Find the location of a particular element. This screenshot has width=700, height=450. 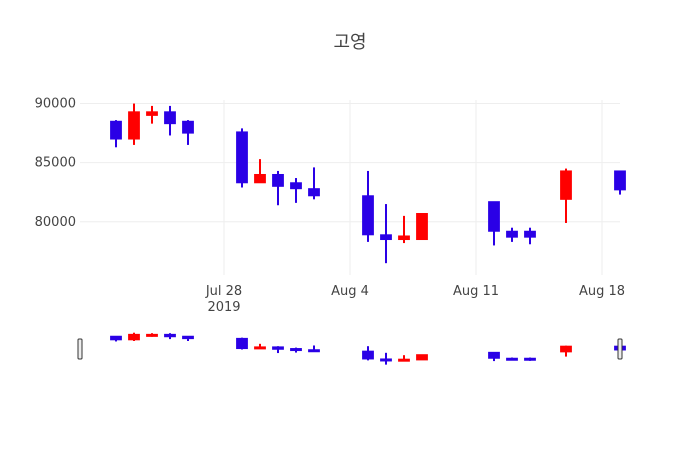

x-axis: Jul 28 Aug 4 Aug 11 Aug 18 2019 is located at coordinates (415, 299).